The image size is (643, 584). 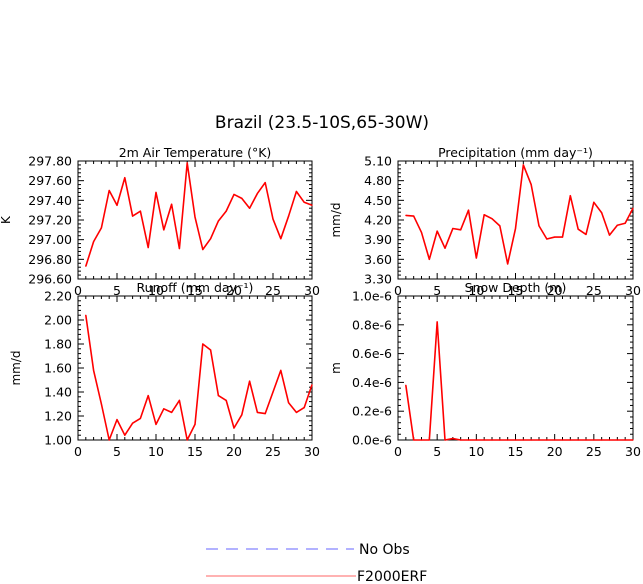 What do you see at coordinates (372, 411) in the screenshot?
I see `snow-depth-ytick-label: 0.2e-6` at bounding box center [372, 411].